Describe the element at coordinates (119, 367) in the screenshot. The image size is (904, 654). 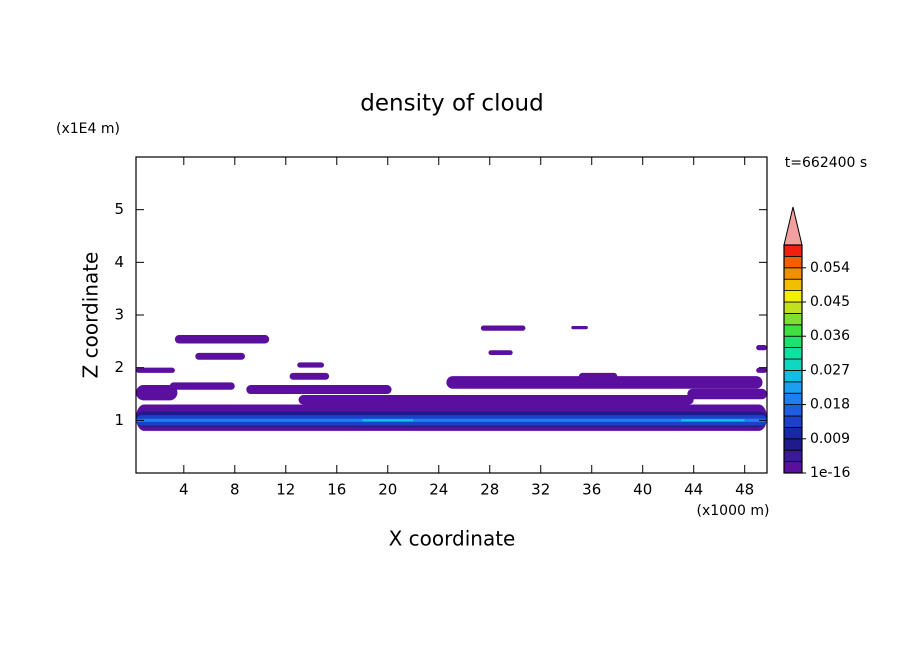
I see `y-tick-label: 2` at that location.